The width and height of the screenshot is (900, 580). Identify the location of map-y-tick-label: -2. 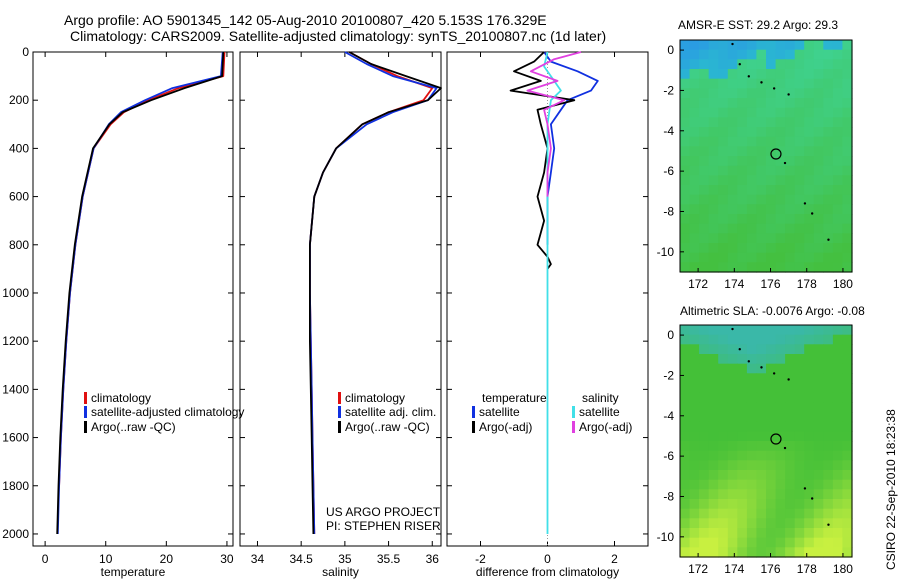
(668, 90).